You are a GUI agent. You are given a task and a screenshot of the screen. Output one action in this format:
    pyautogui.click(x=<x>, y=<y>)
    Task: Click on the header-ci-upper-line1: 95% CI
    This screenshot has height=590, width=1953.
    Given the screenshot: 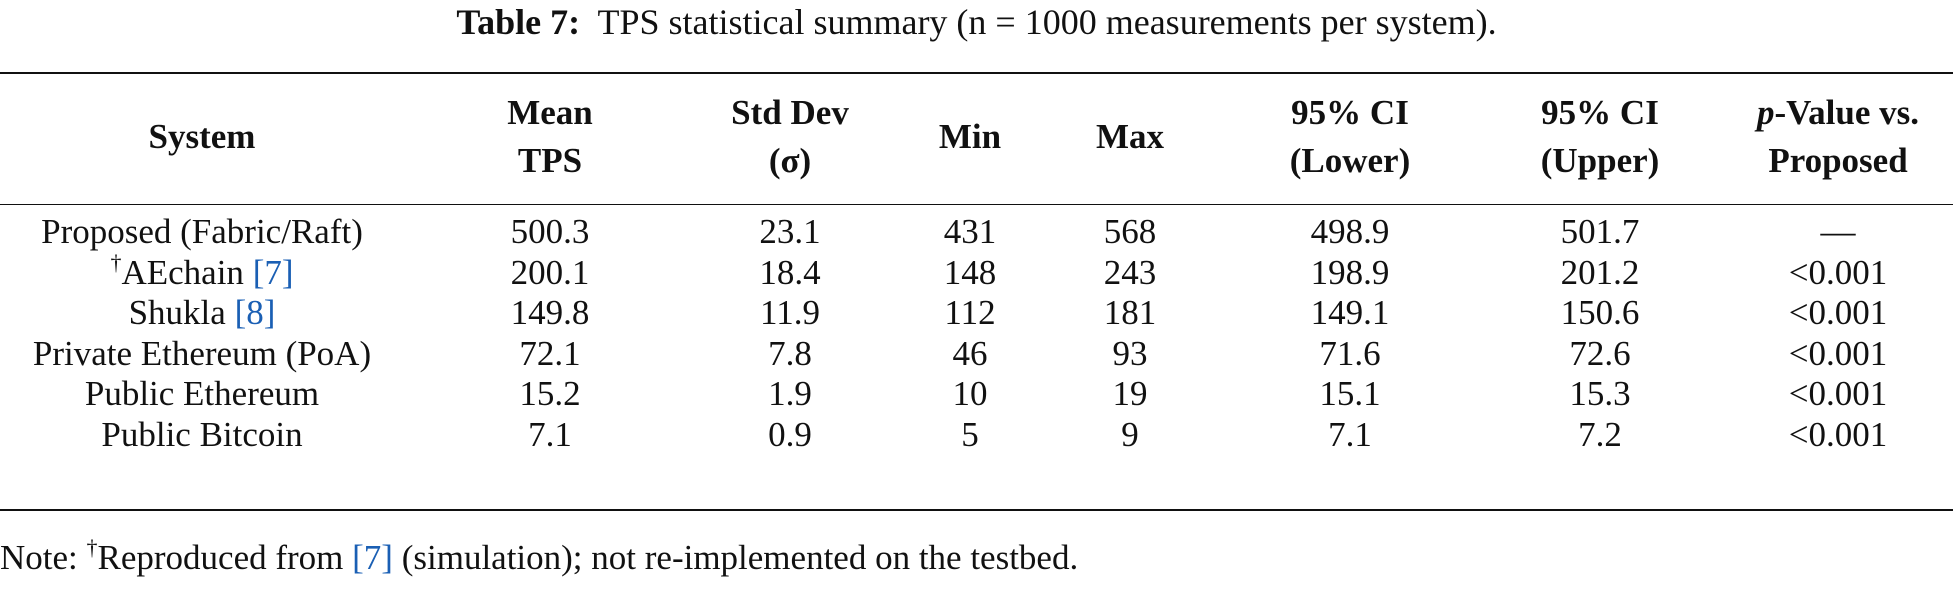 What is the action you would take?
    pyautogui.click(x=1600, y=112)
    